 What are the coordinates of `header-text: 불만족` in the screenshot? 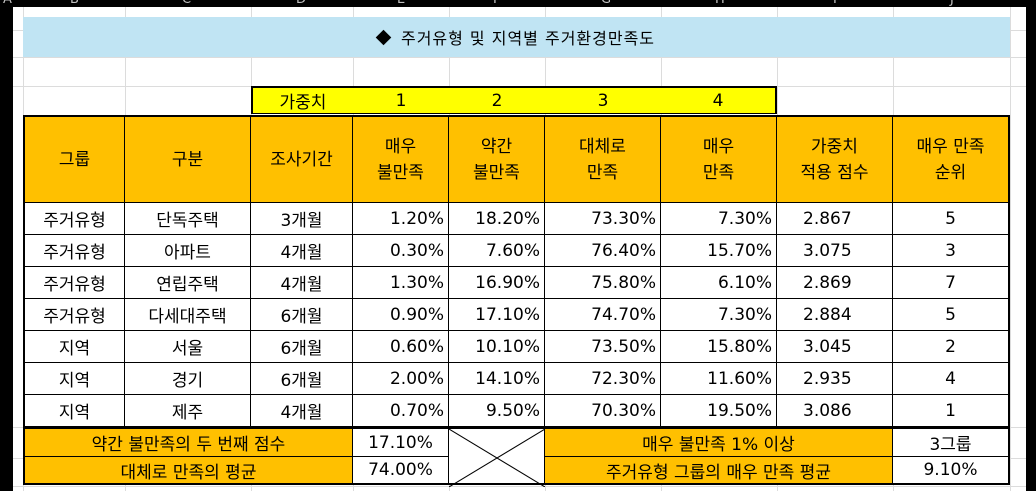 It's located at (496, 172).